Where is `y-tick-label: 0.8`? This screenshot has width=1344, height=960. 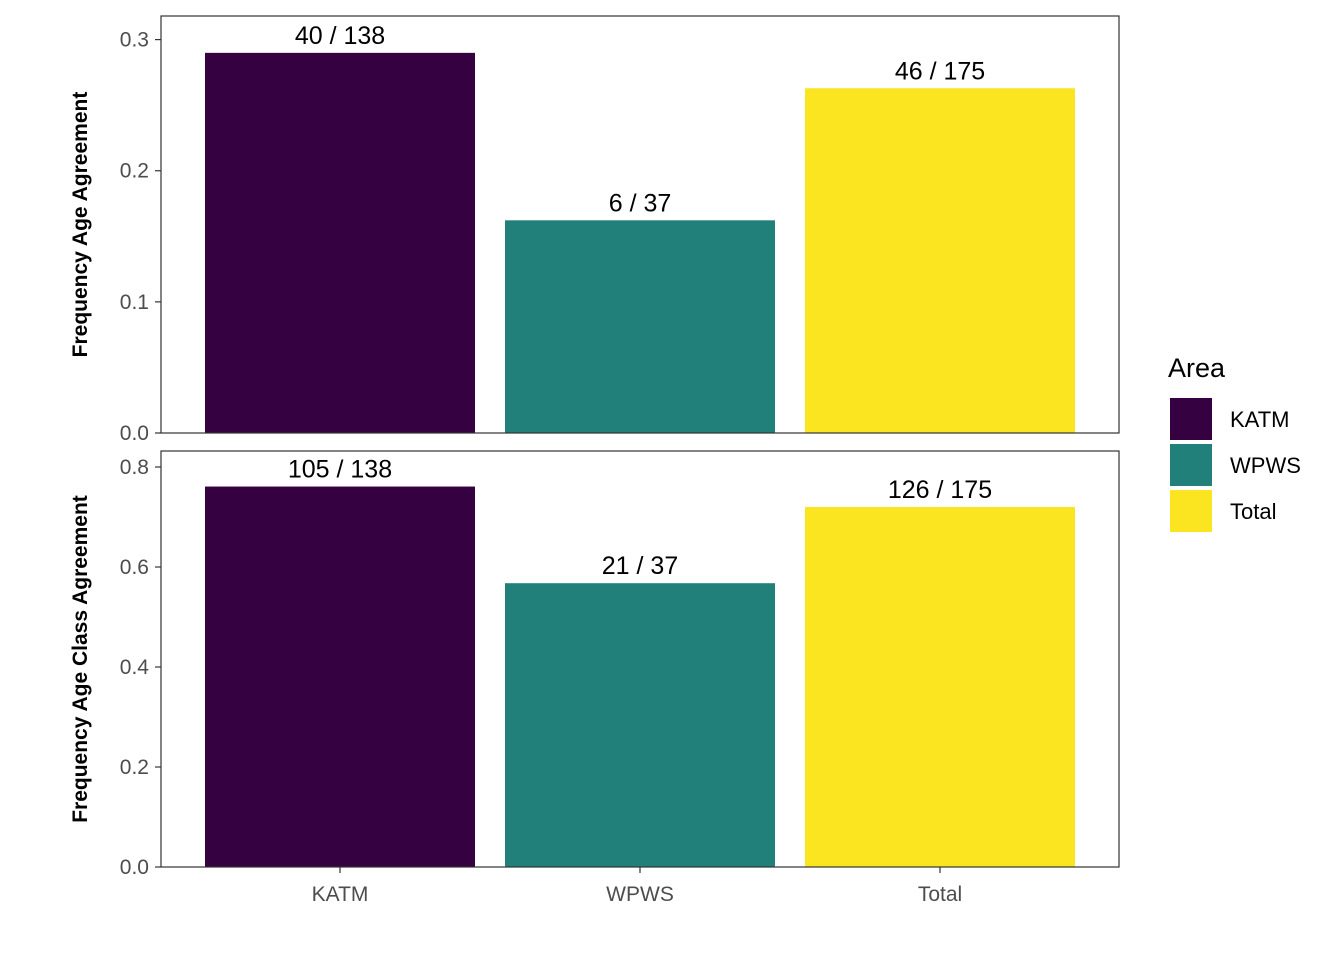 y-tick-label: 0.8 is located at coordinates (134, 467).